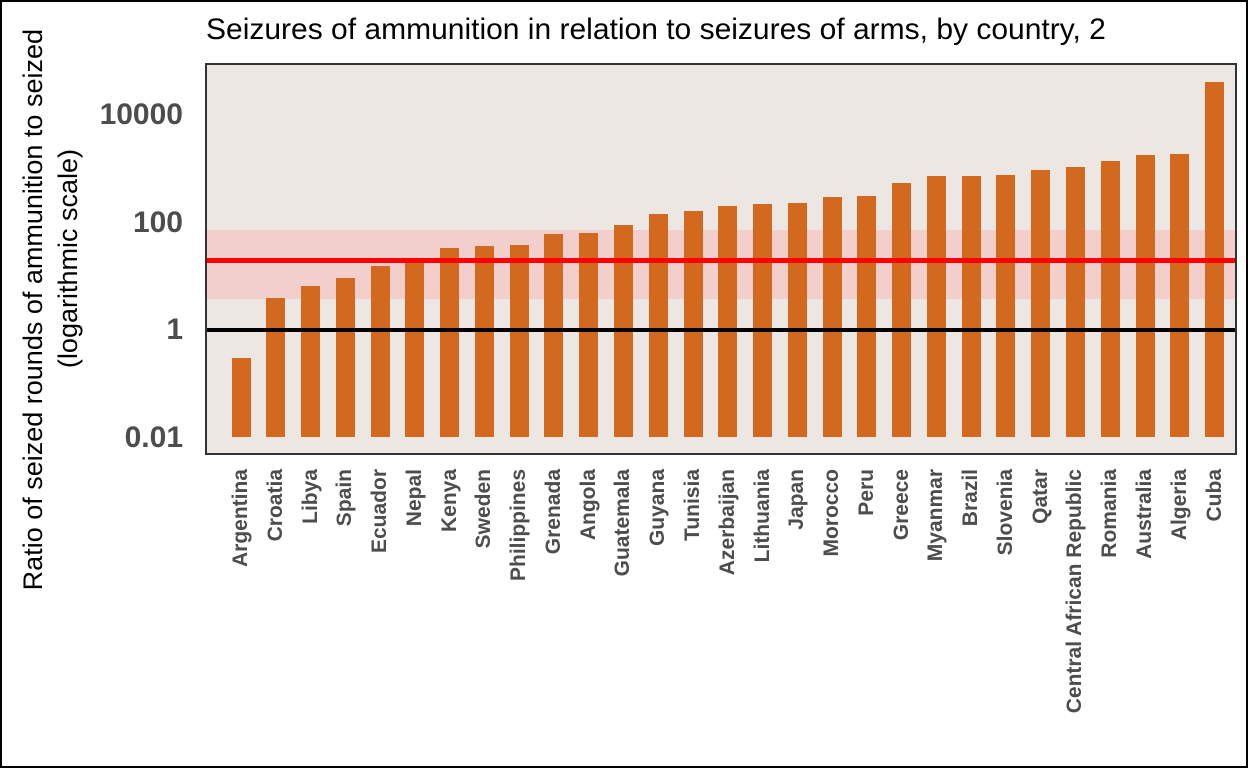 This screenshot has width=1248, height=768. I want to click on x-tick-label: Croatia, so click(275, 505).